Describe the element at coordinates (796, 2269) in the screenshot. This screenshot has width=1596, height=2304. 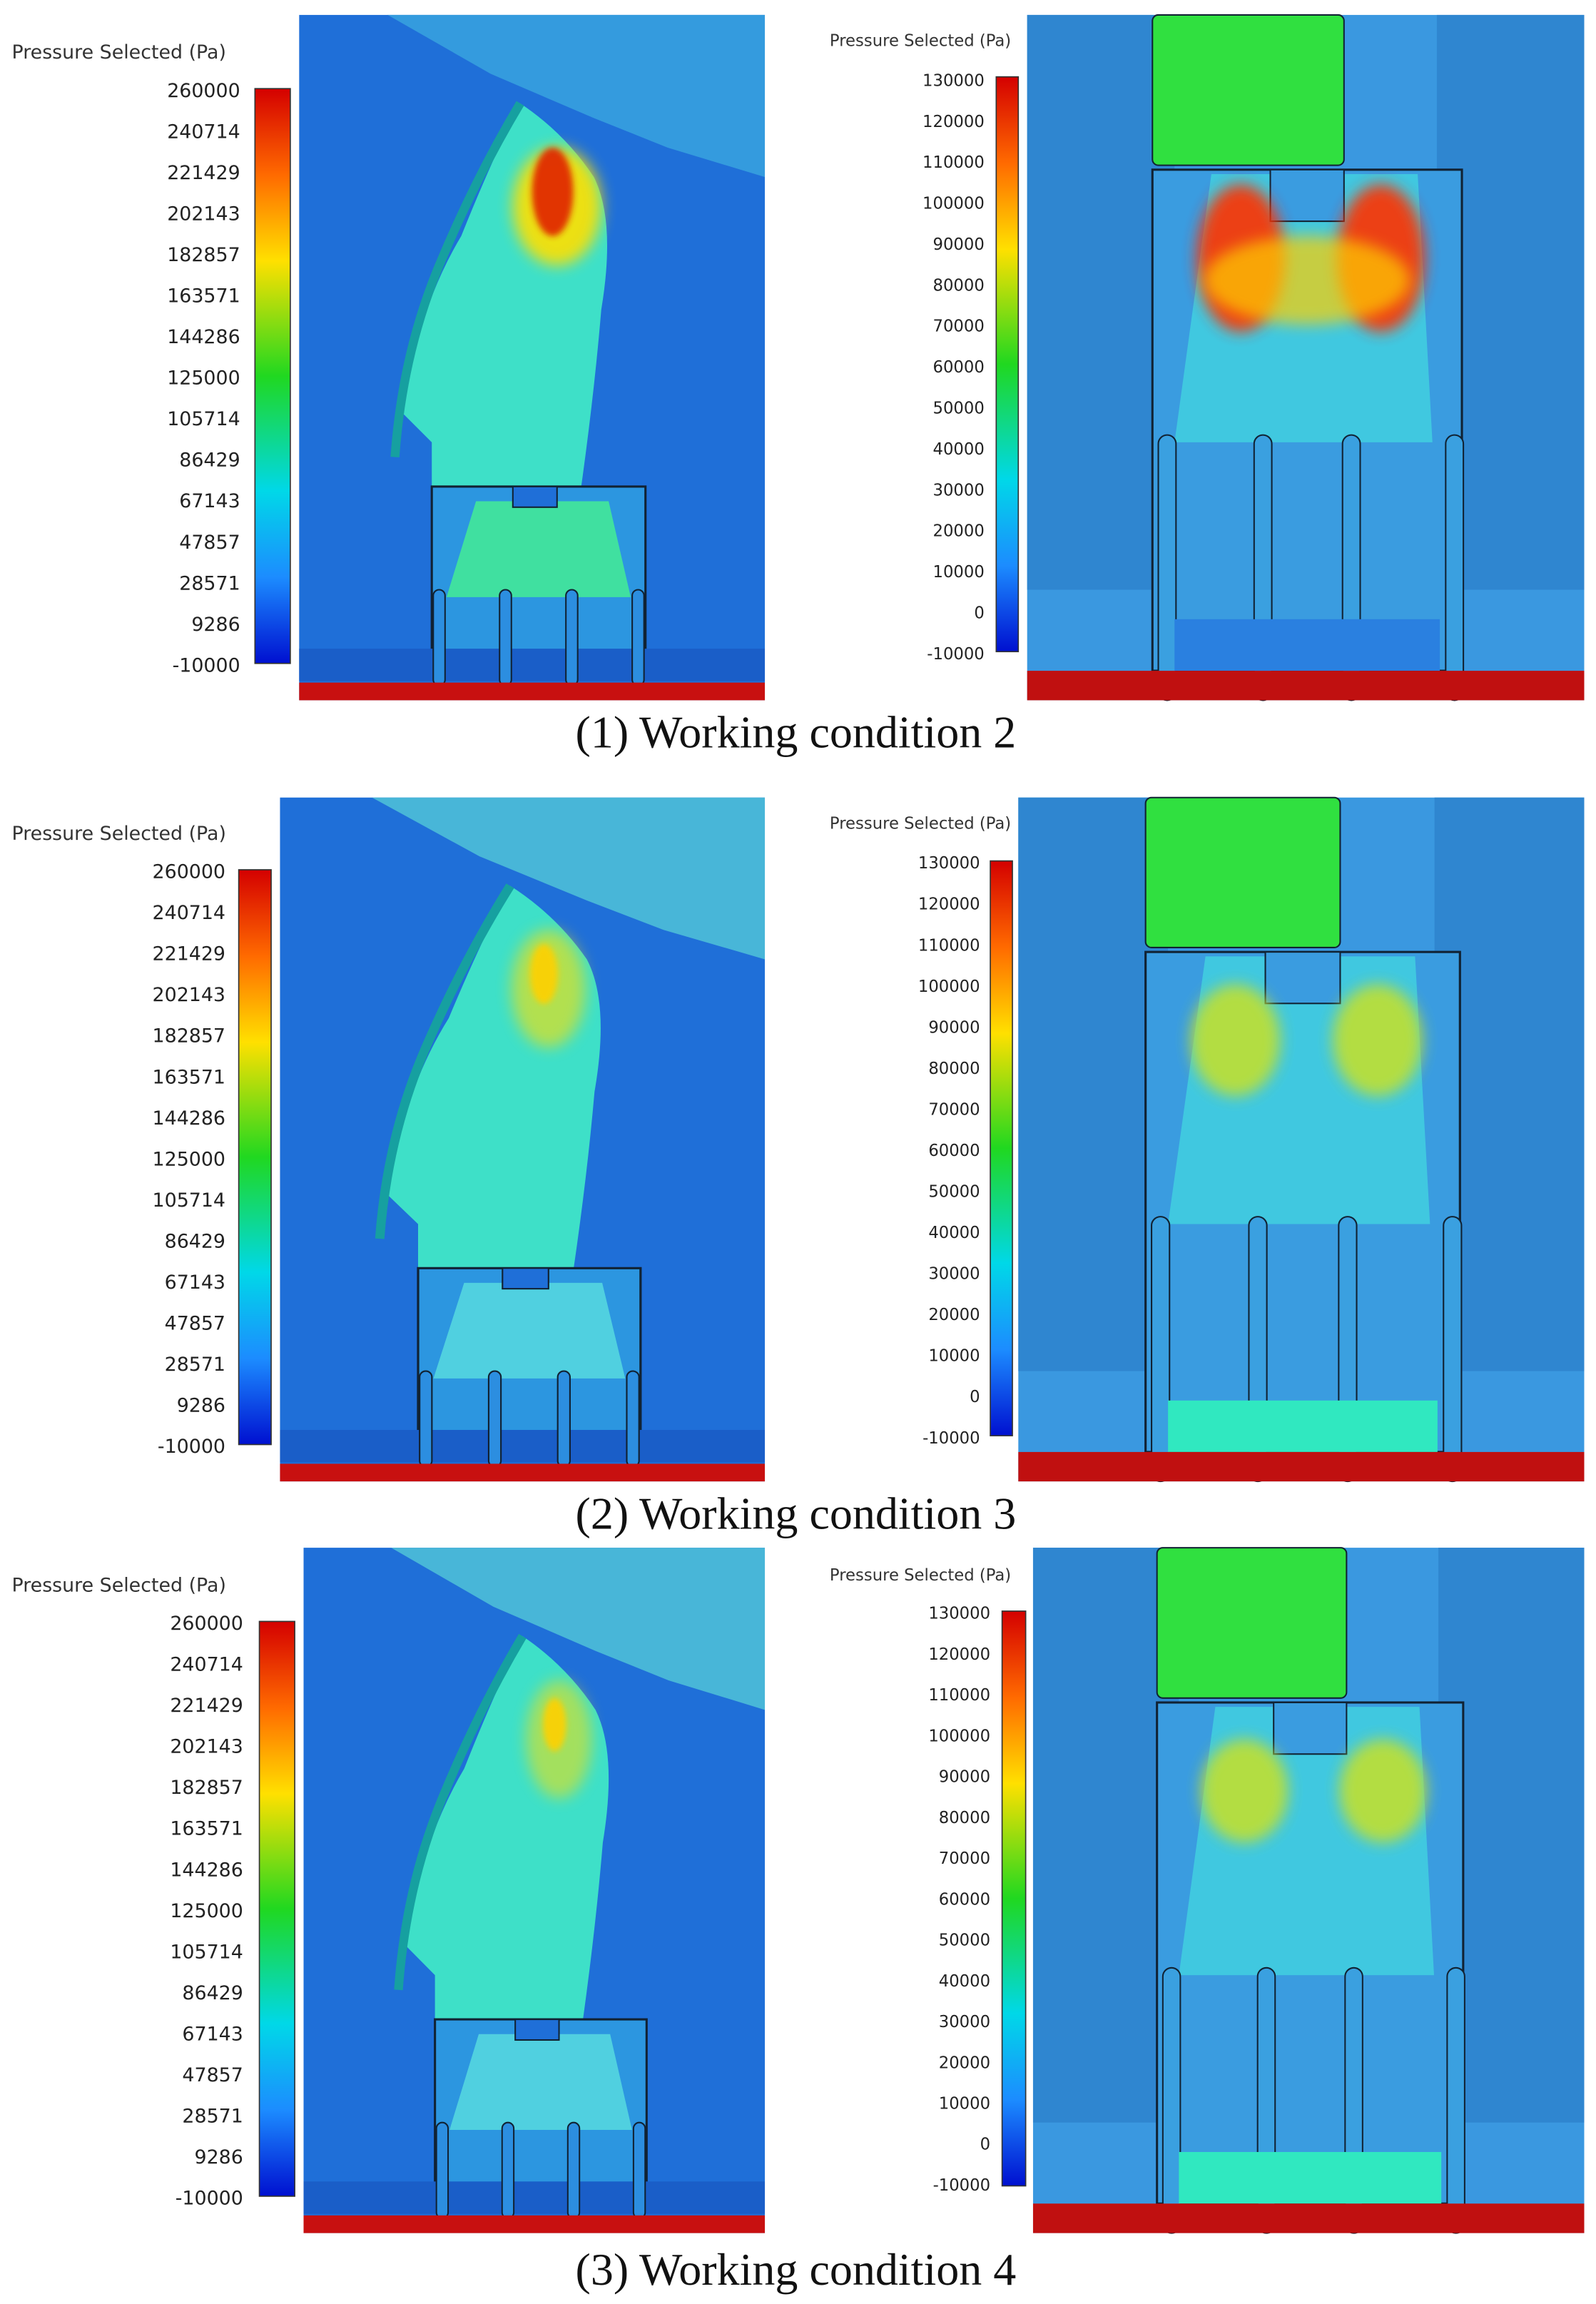
I see `caption: (3) Working condition 4` at that location.